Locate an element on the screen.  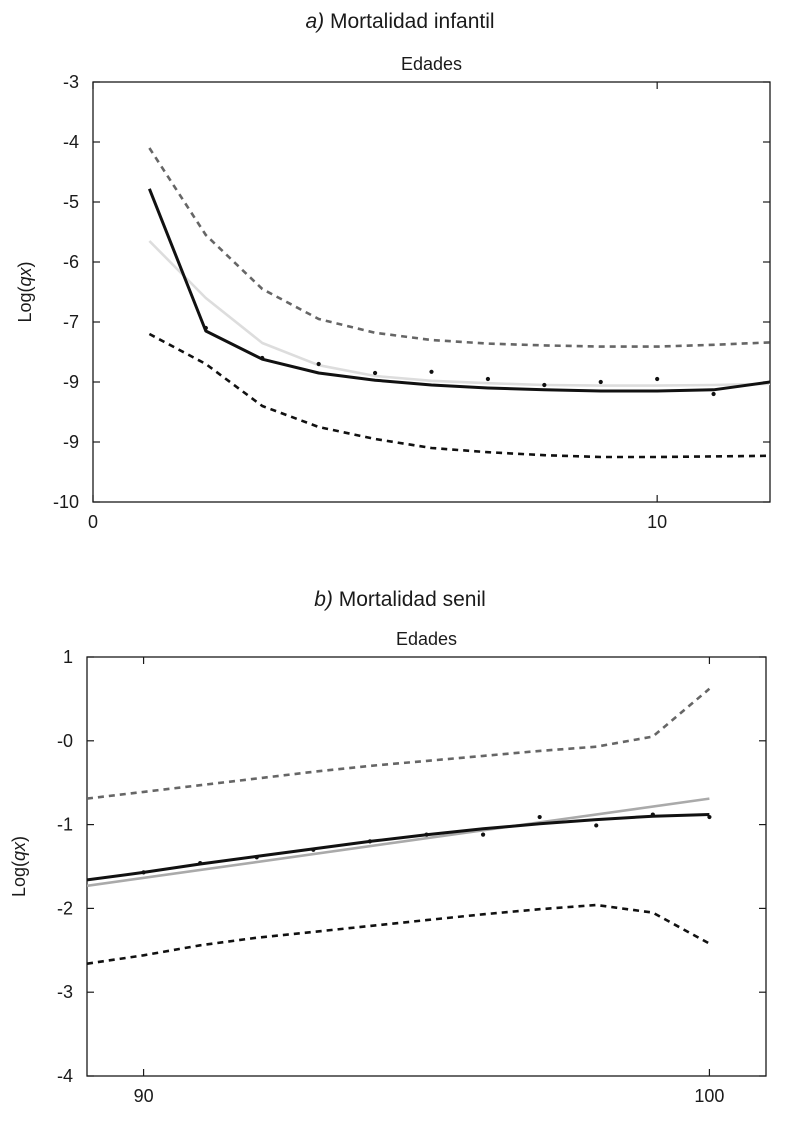
y-tick-label: -7 is located at coordinates (71, 322).